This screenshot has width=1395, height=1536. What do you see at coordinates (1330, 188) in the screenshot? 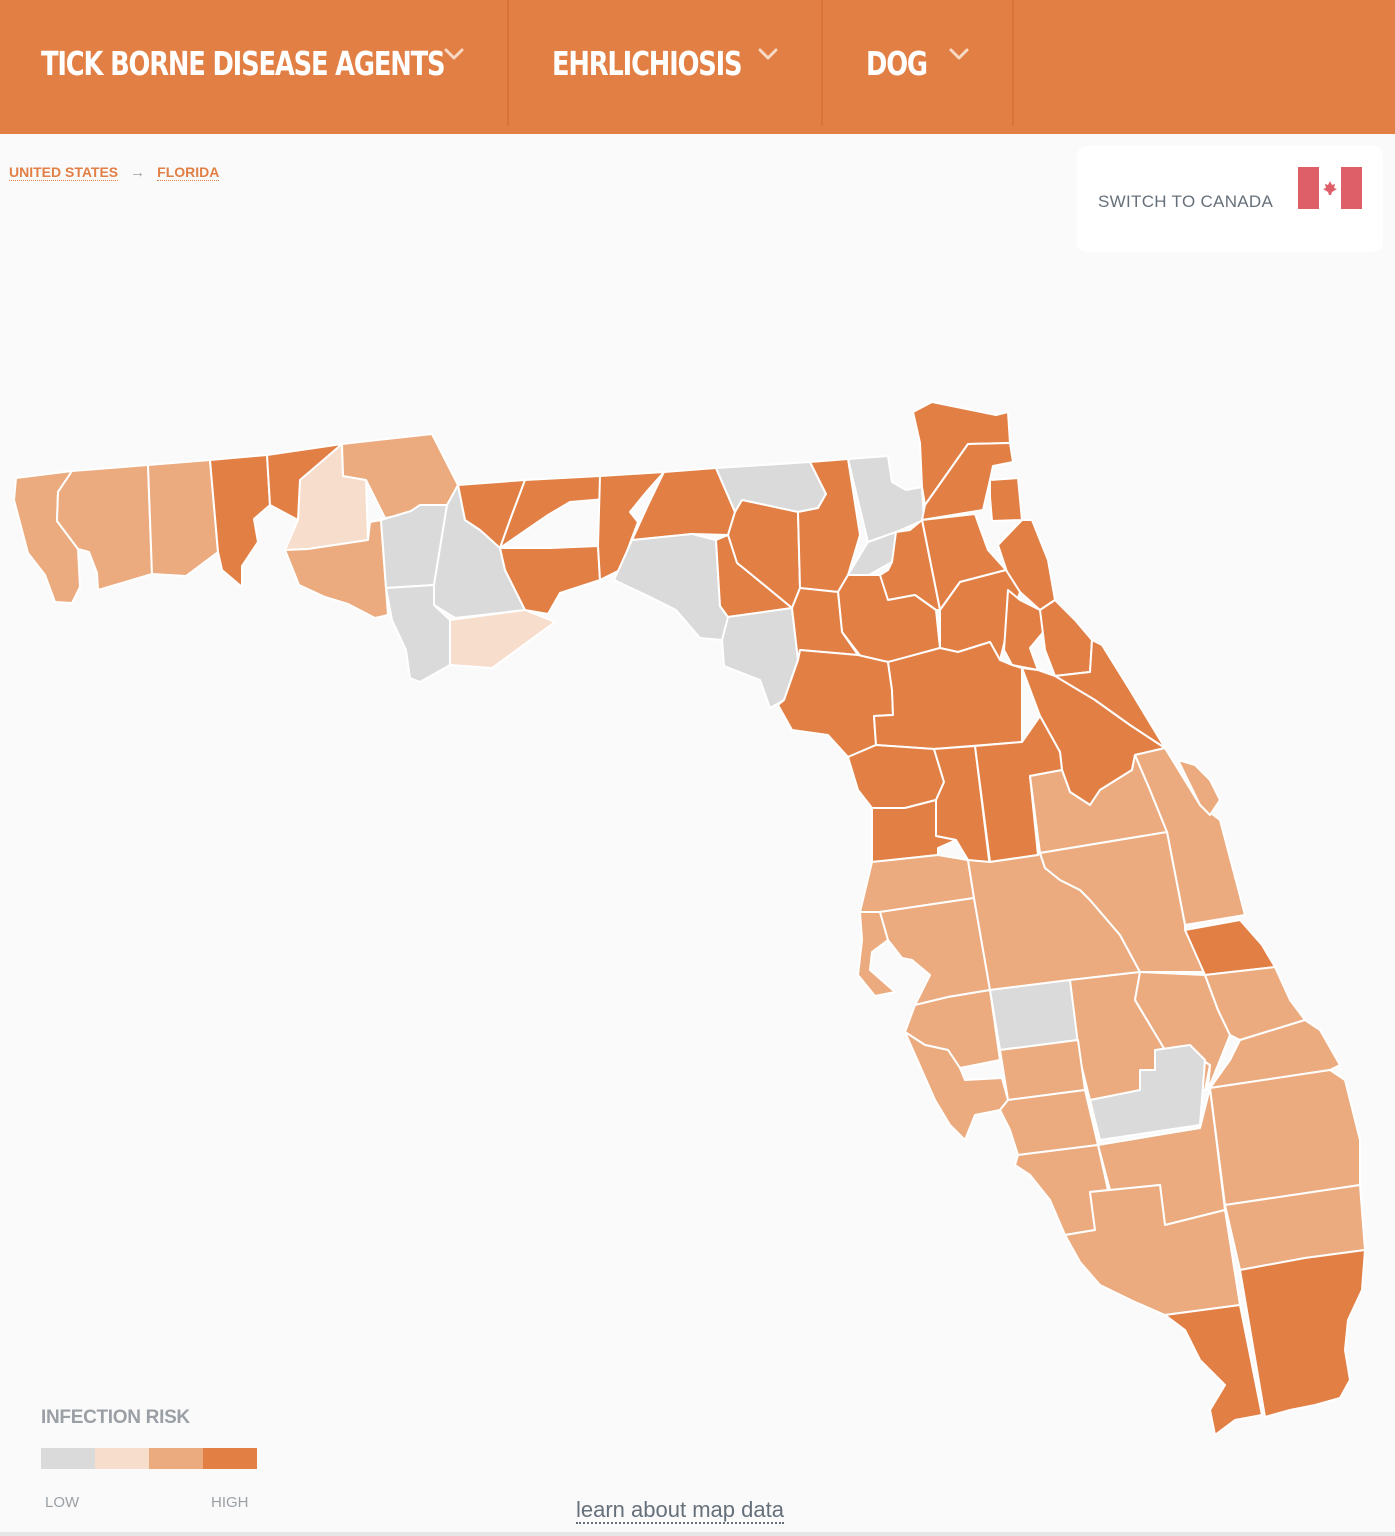
I see `canada-flag-icon` at bounding box center [1330, 188].